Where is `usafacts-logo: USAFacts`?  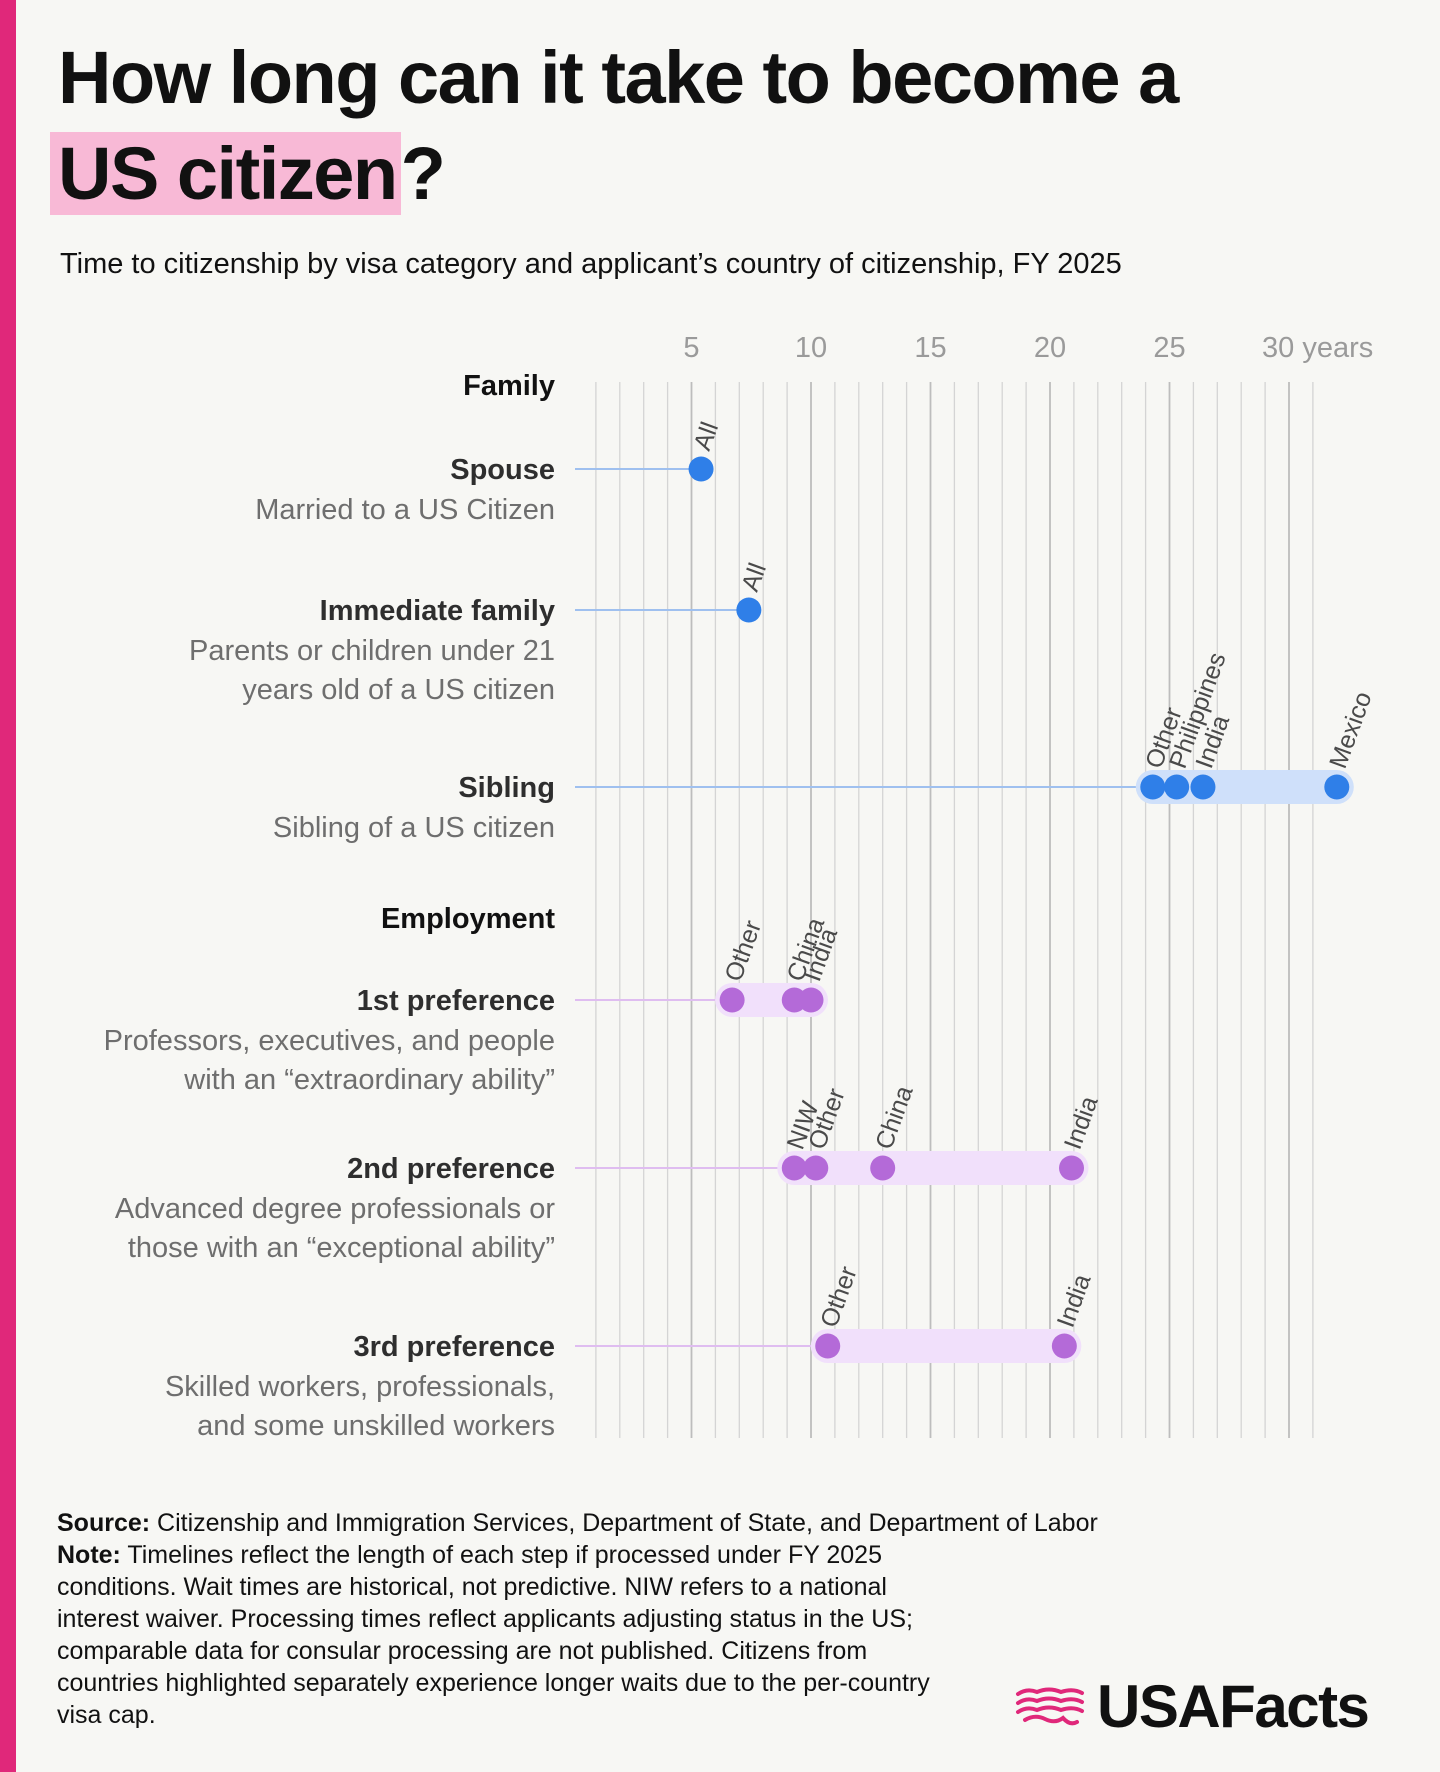 usafacts-logo: USAFacts is located at coordinates (1192, 1706).